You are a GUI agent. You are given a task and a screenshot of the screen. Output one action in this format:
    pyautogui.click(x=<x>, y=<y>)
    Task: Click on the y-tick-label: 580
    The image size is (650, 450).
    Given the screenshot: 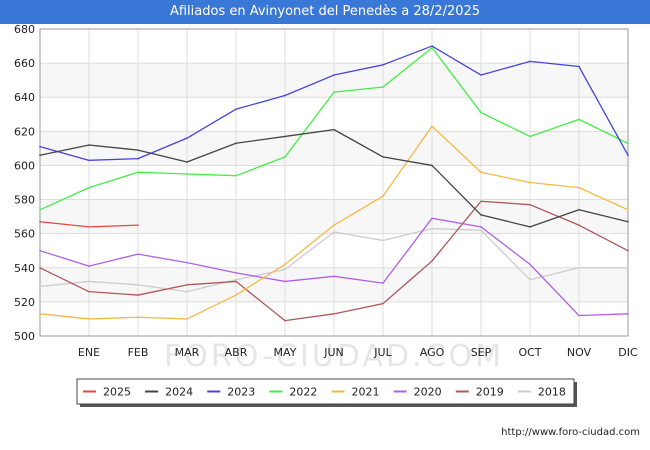 What is the action you would take?
    pyautogui.click(x=24, y=200)
    